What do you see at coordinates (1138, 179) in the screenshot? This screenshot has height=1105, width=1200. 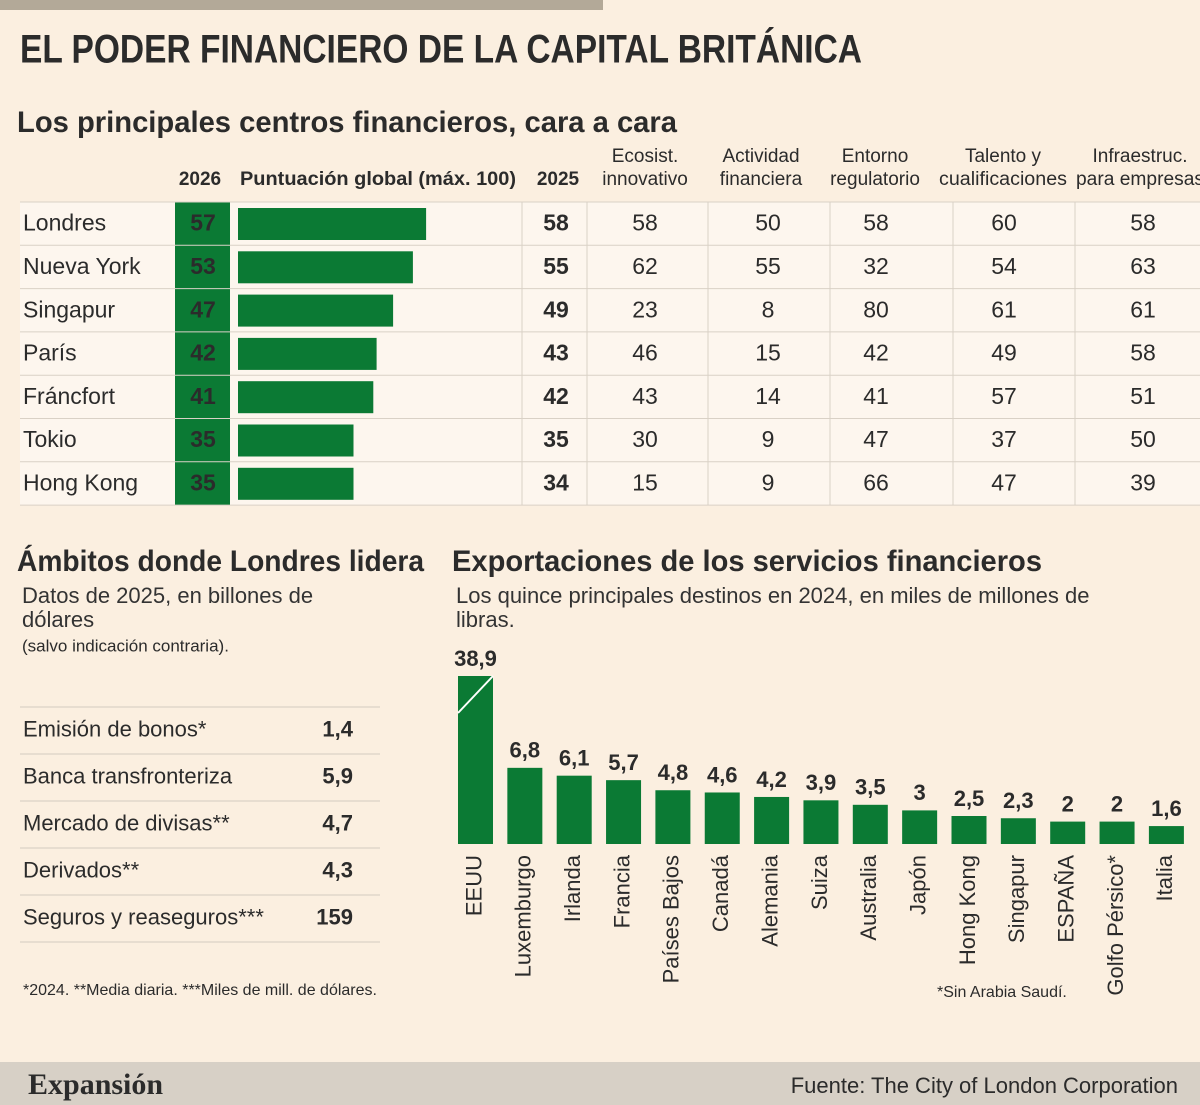 I see `column-header: para empresas` at bounding box center [1138, 179].